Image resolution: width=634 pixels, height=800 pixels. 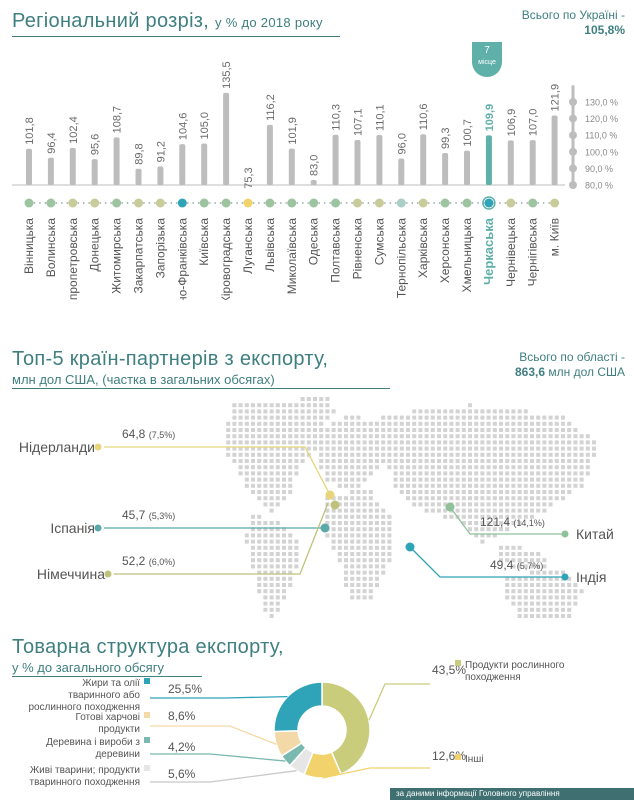 I want to click on donut-legend-swatch, so click(x=147, y=681).